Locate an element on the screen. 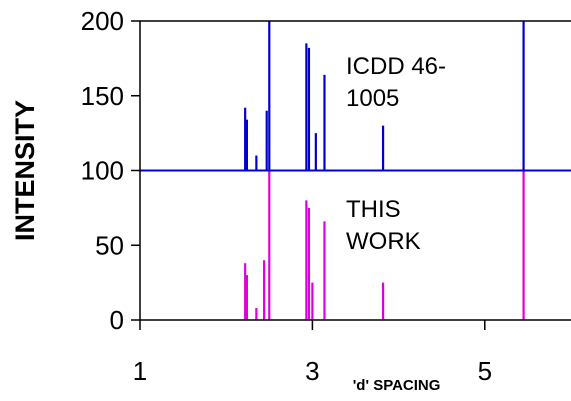 This screenshot has width=571, height=401. y-axis-title: INTENSITY is located at coordinates (25, 170).